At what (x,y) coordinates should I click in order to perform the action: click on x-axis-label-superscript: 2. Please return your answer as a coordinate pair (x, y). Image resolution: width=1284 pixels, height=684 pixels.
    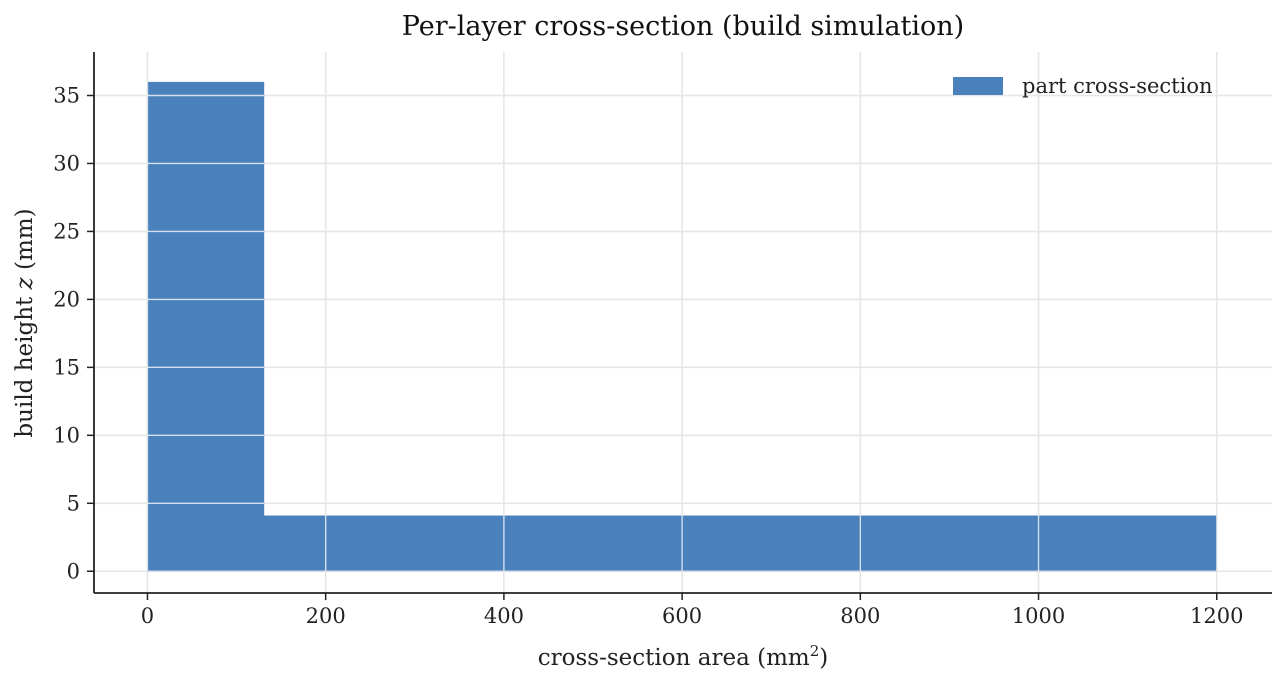
    Looking at the image, I should click on (815, 651).